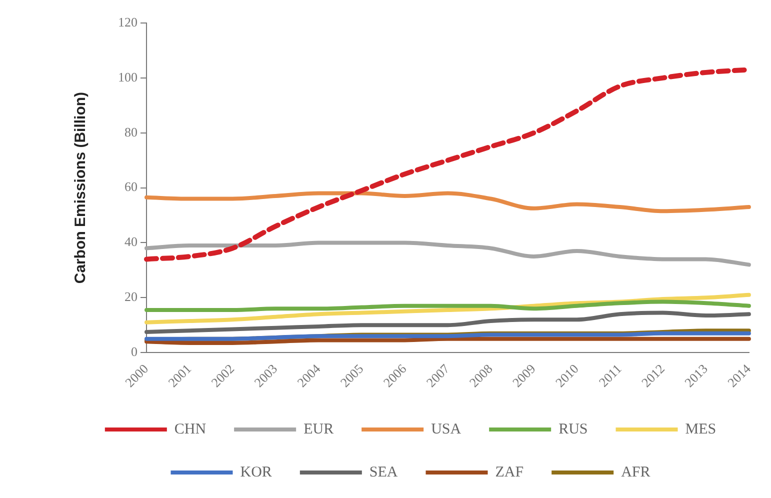 The image size is (771, 498). What do you see at coordinates (635, 472) in the screenshot?
I see `legend-label: AFR` at bounding box center [635, 472].